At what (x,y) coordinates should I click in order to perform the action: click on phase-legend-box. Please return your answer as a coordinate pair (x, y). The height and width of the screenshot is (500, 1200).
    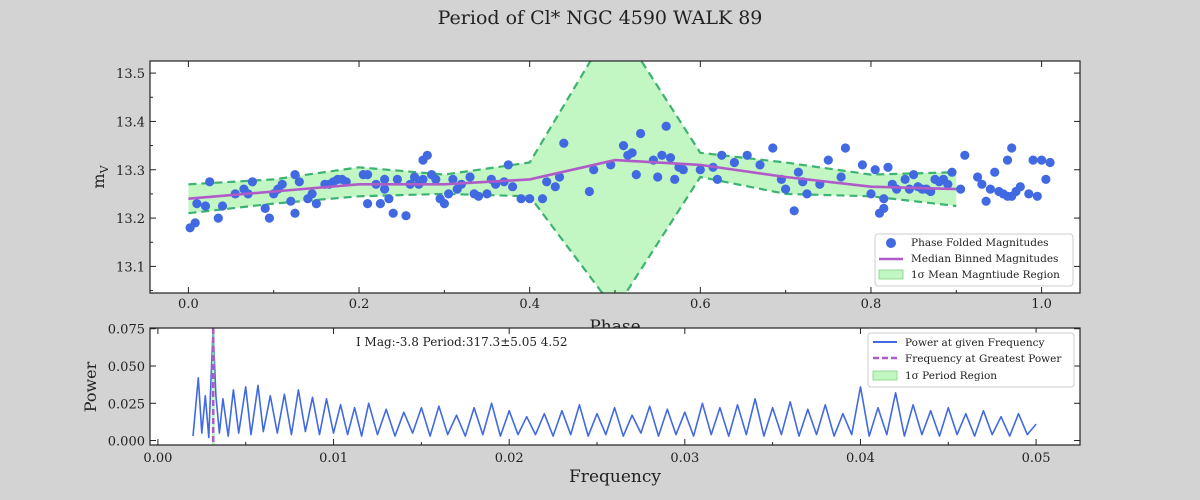
    Looking at the image, I should click on (974, 260).